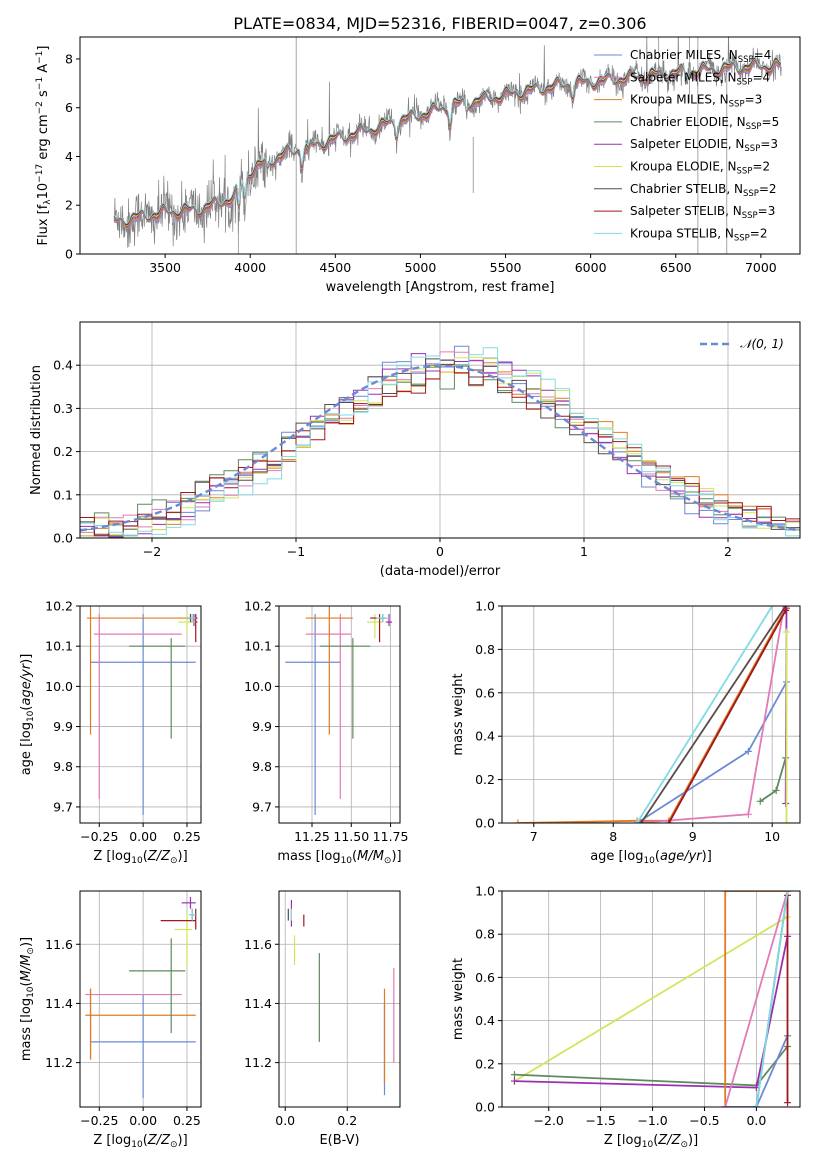 The image size is (819, 1170). Describe the element at coordinates (652, 1120) in the screenshot. I see `cumulative-mass-vs-Z-xtick-label-2: −1.0` at that location.